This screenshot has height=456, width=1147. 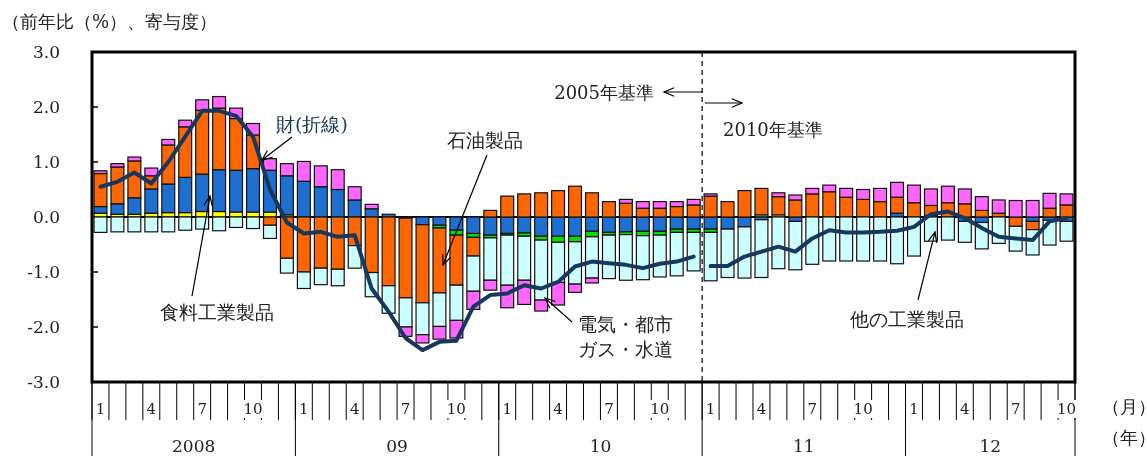 I want to click on text: 11, so click(x=804, y=446).